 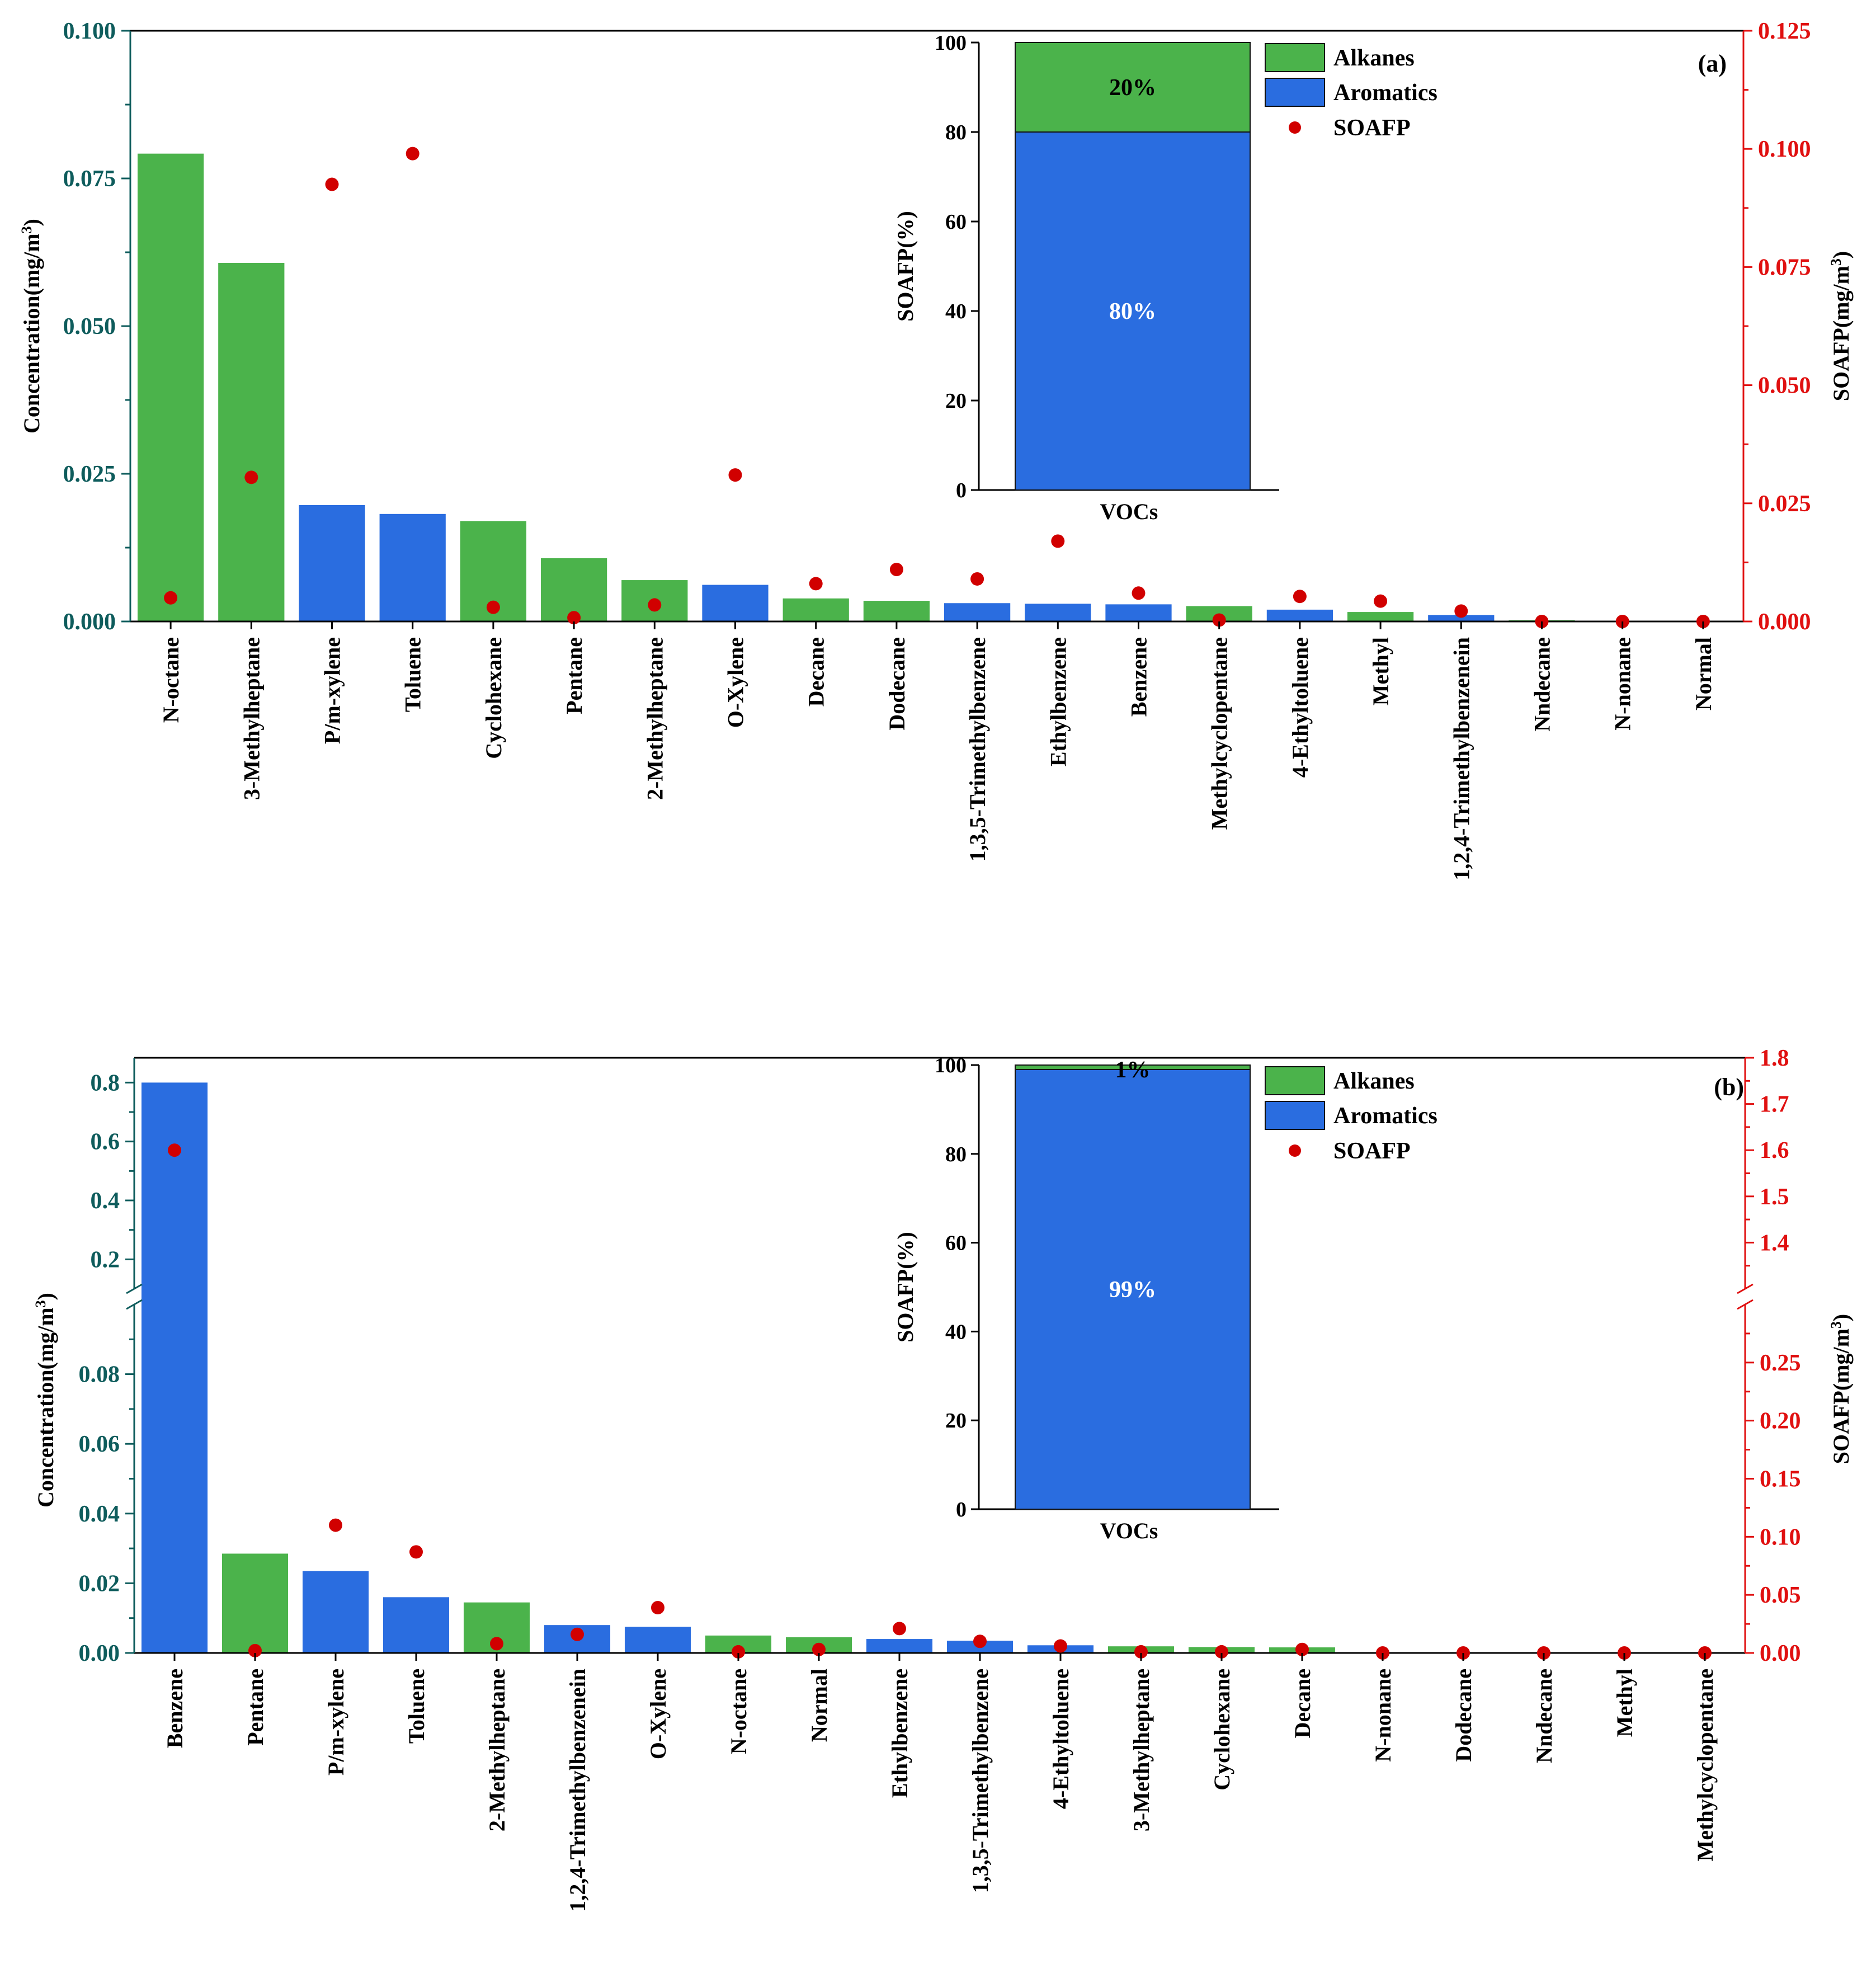 What do you see at coordinates (89, 474) in the screenshot?
I see `y-tick-label: 0.025` at bounding box center [89, 474].